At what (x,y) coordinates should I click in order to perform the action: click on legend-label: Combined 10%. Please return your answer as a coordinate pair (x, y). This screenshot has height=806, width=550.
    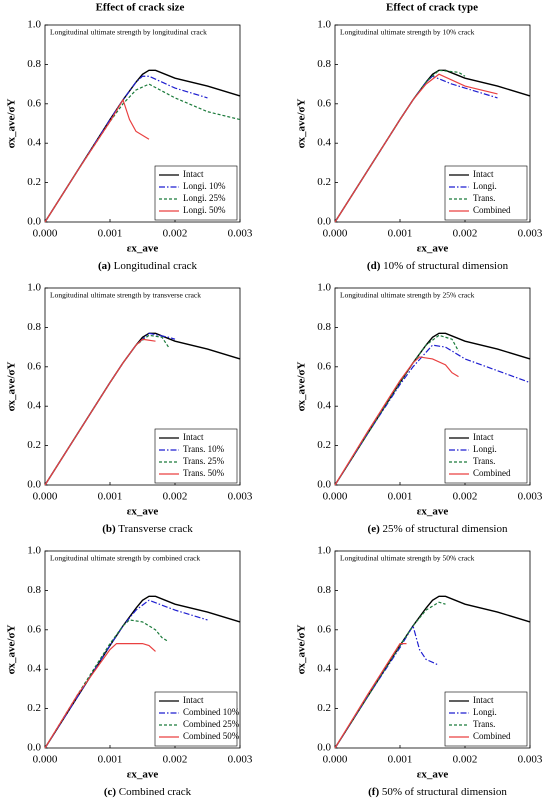
    Looking at the image, I should click on (211, 712).